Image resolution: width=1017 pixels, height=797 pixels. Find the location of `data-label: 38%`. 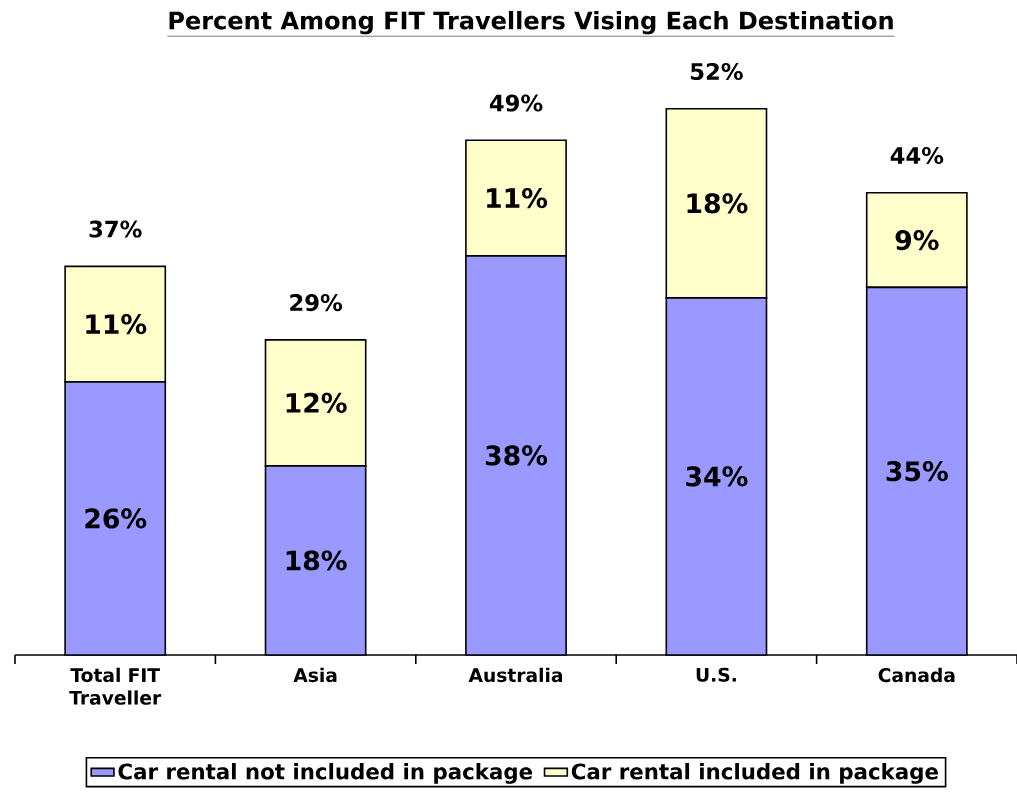

data-label: 38% is located at coordinates (516, 455).